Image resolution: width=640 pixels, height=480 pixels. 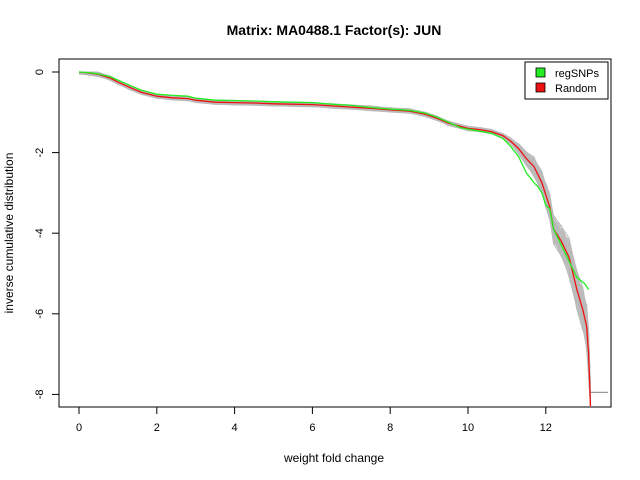 I want to click on x-tick-label: 8, so click(x=390, y=428).